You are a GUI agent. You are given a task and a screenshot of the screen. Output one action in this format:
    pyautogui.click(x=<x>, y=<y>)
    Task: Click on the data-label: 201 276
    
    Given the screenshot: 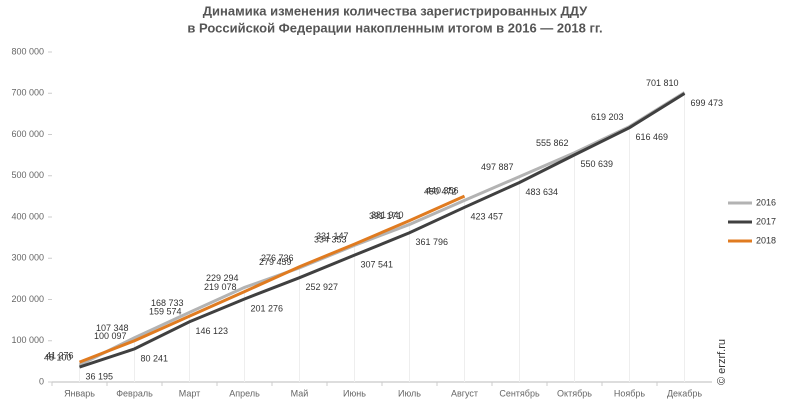 What is the action you would take?
    pyautogui.click(x=267, y=308)
    